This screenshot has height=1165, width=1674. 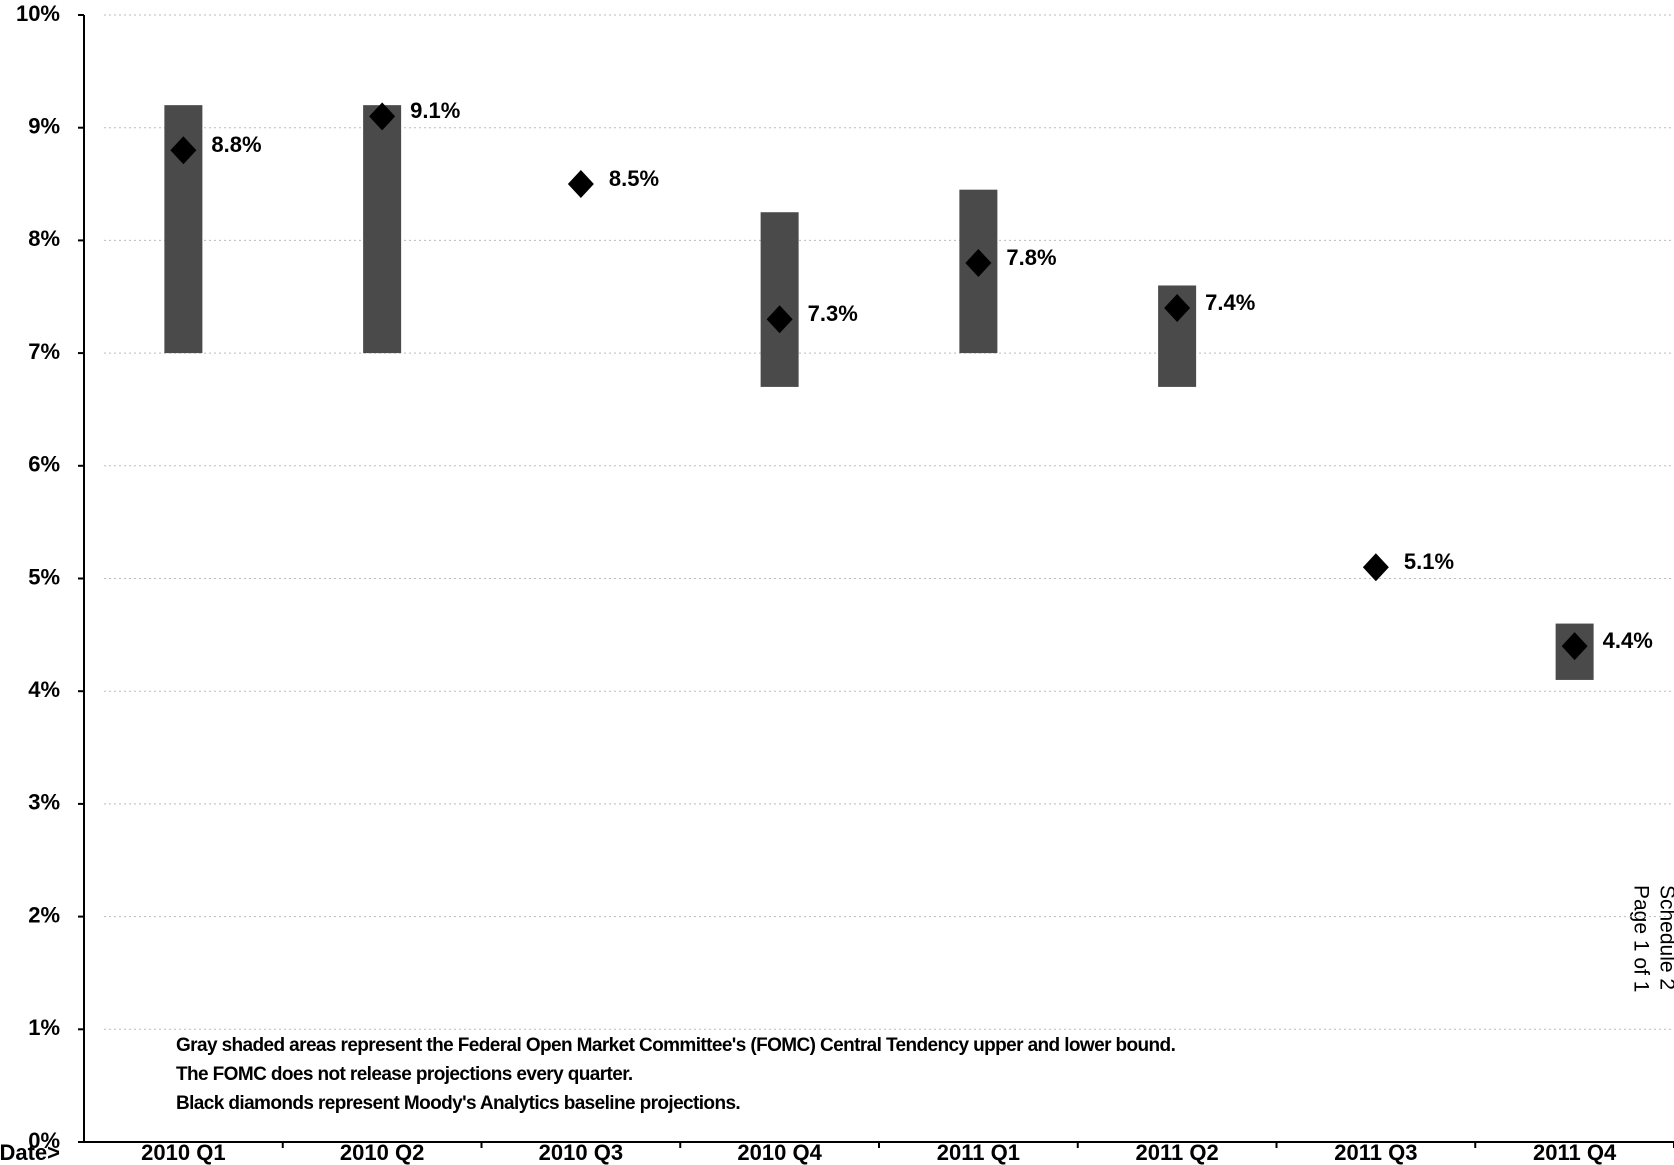 I want to click on data-label: 7.4%, so click(x=1230, y=302).